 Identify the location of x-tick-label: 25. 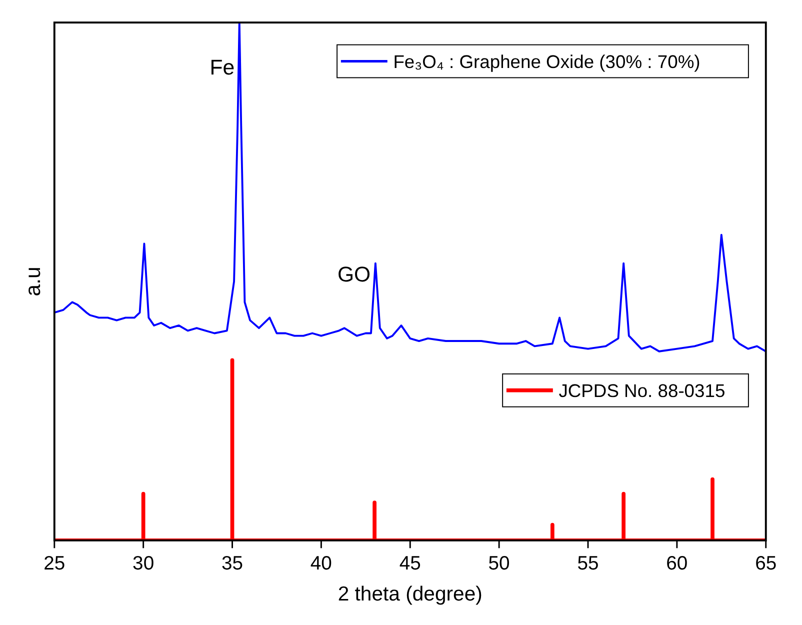
(55, 563).